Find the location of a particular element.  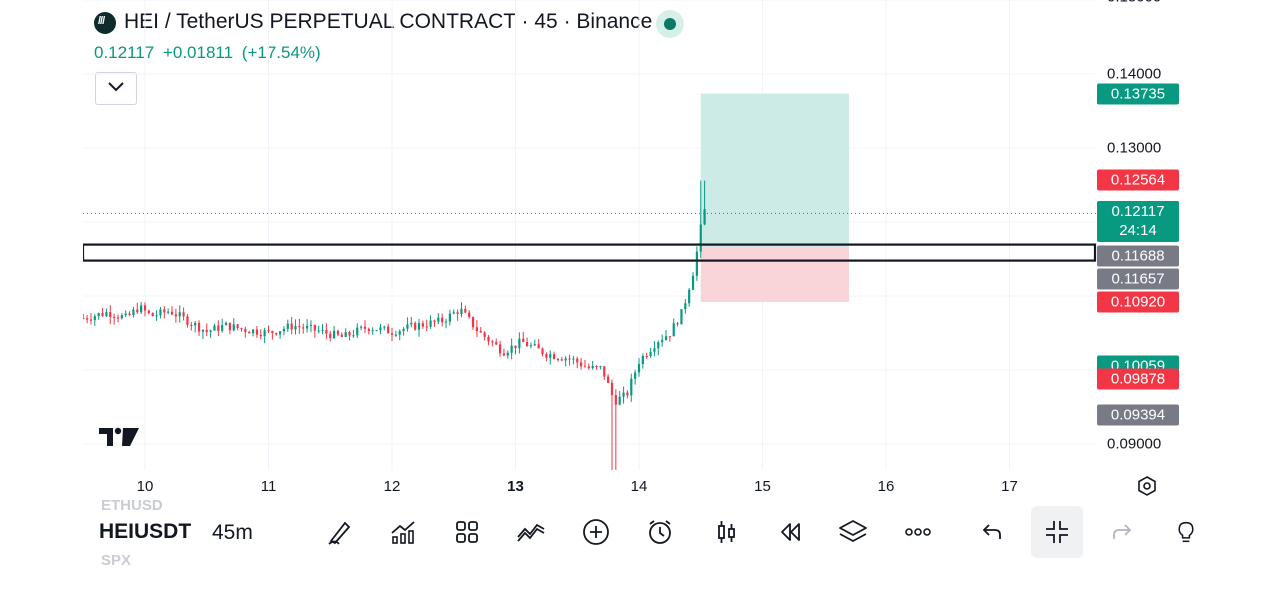

exchange-logo: /// is located at coordinates (105, 23).